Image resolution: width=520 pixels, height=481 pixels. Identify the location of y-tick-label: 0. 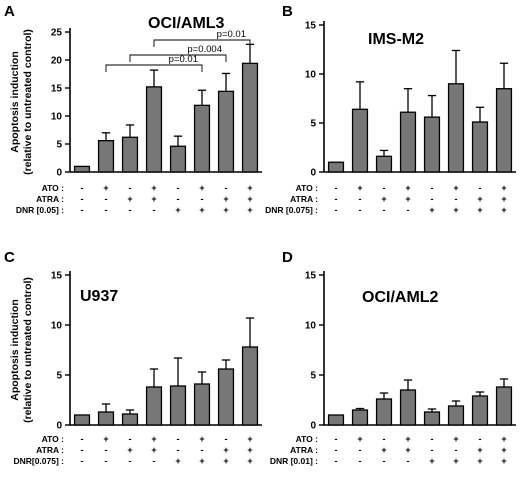
(59, 173).